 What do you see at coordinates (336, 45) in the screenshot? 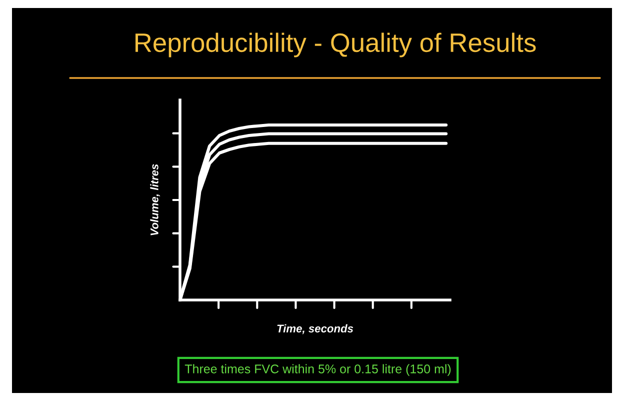
I see `chart-title: Reproducibility - Quality of Results` at bounding box center [336, 45].